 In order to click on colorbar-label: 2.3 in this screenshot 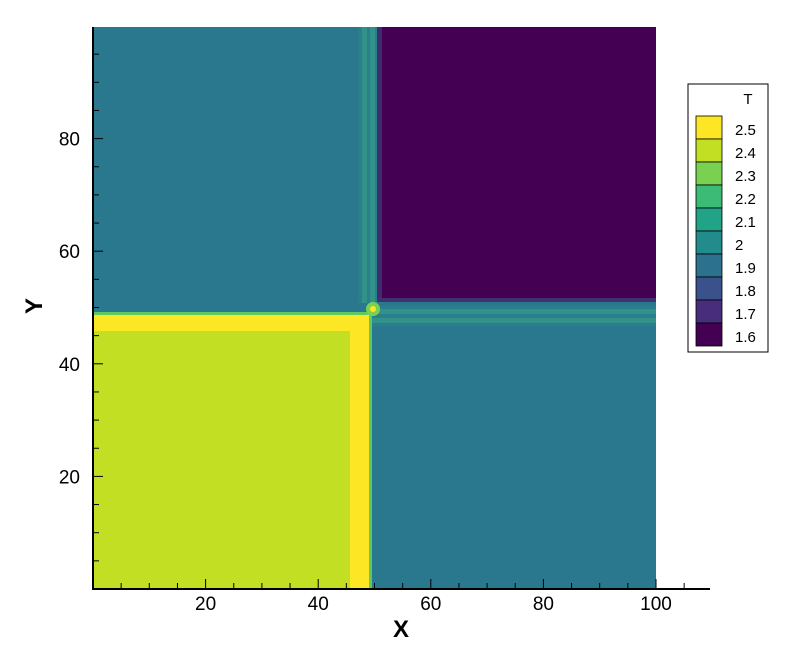, I will do `click(745, 176)`.